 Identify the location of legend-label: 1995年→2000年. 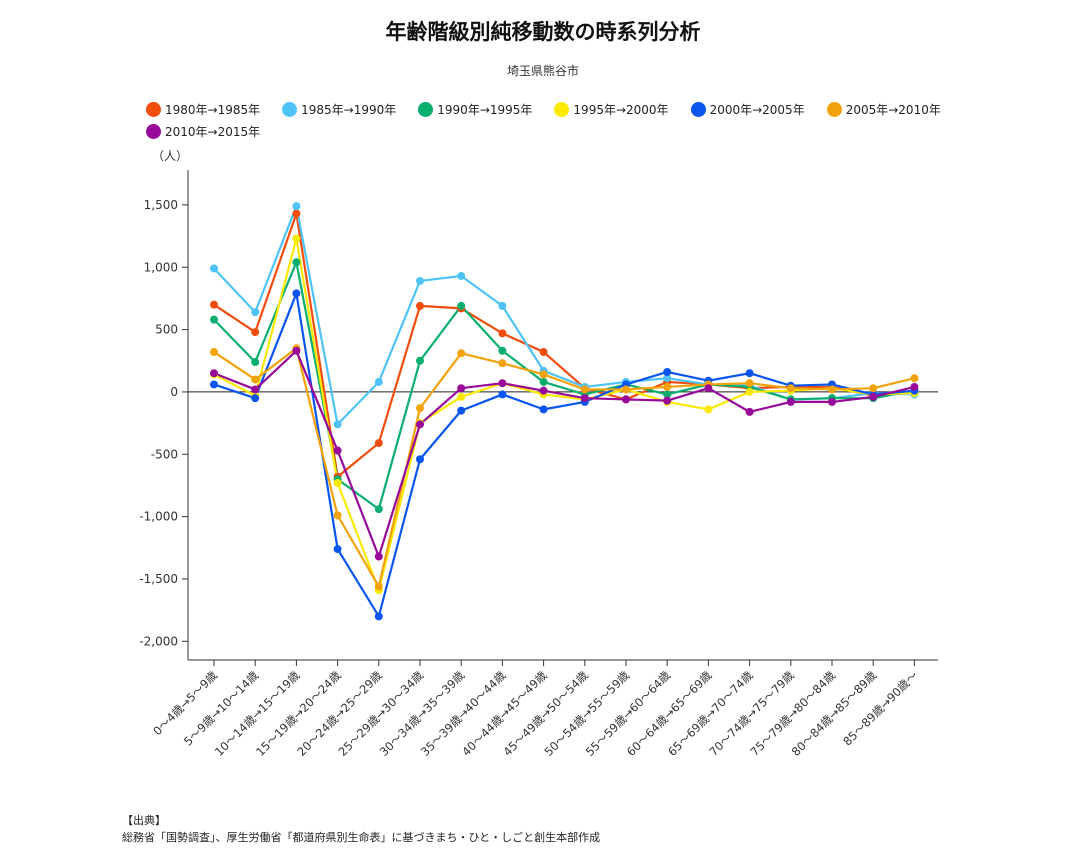
(621, 109).